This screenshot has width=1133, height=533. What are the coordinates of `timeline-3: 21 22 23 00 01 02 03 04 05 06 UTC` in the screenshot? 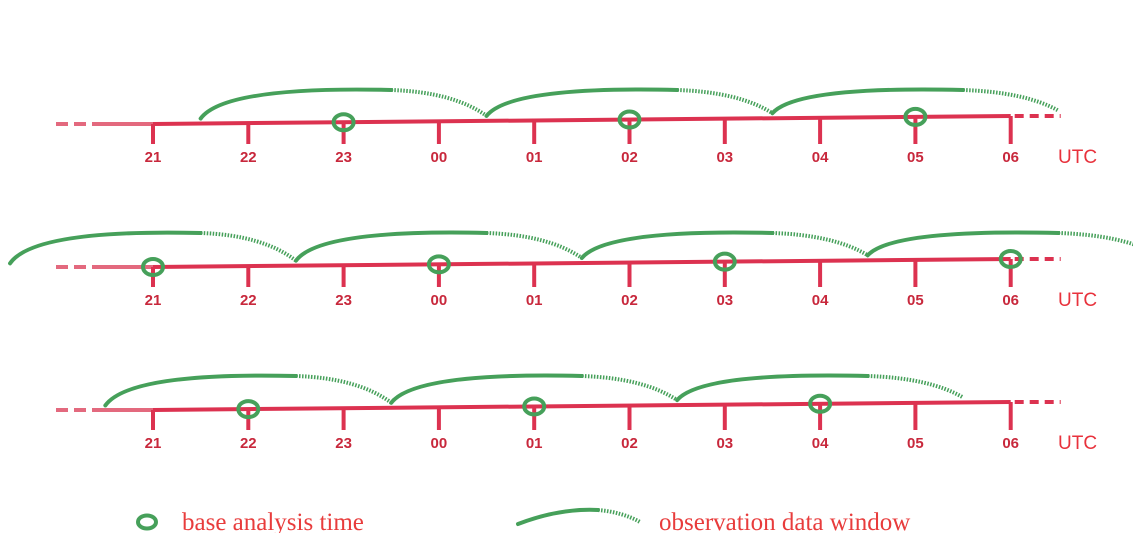 It's located at (576, 413).